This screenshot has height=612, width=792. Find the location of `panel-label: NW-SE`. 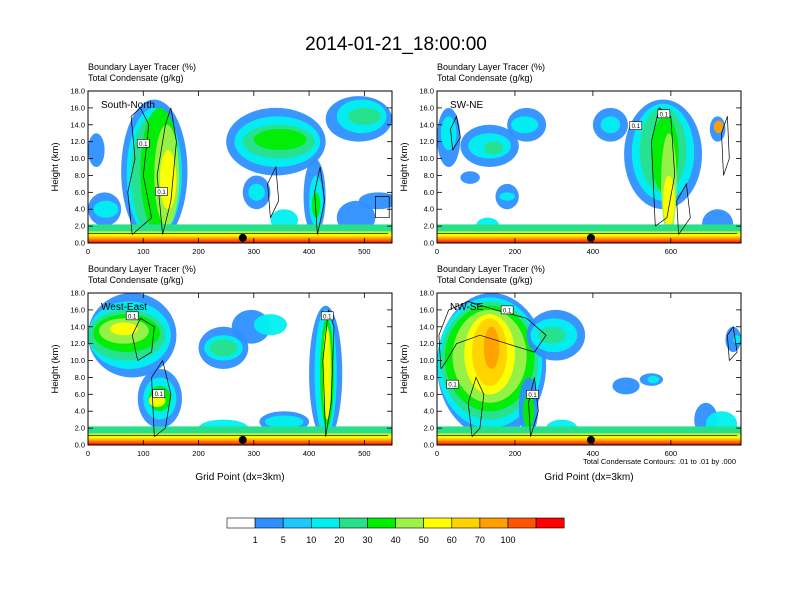

panel-label: NW-SE is located at coordinates (466, 307).